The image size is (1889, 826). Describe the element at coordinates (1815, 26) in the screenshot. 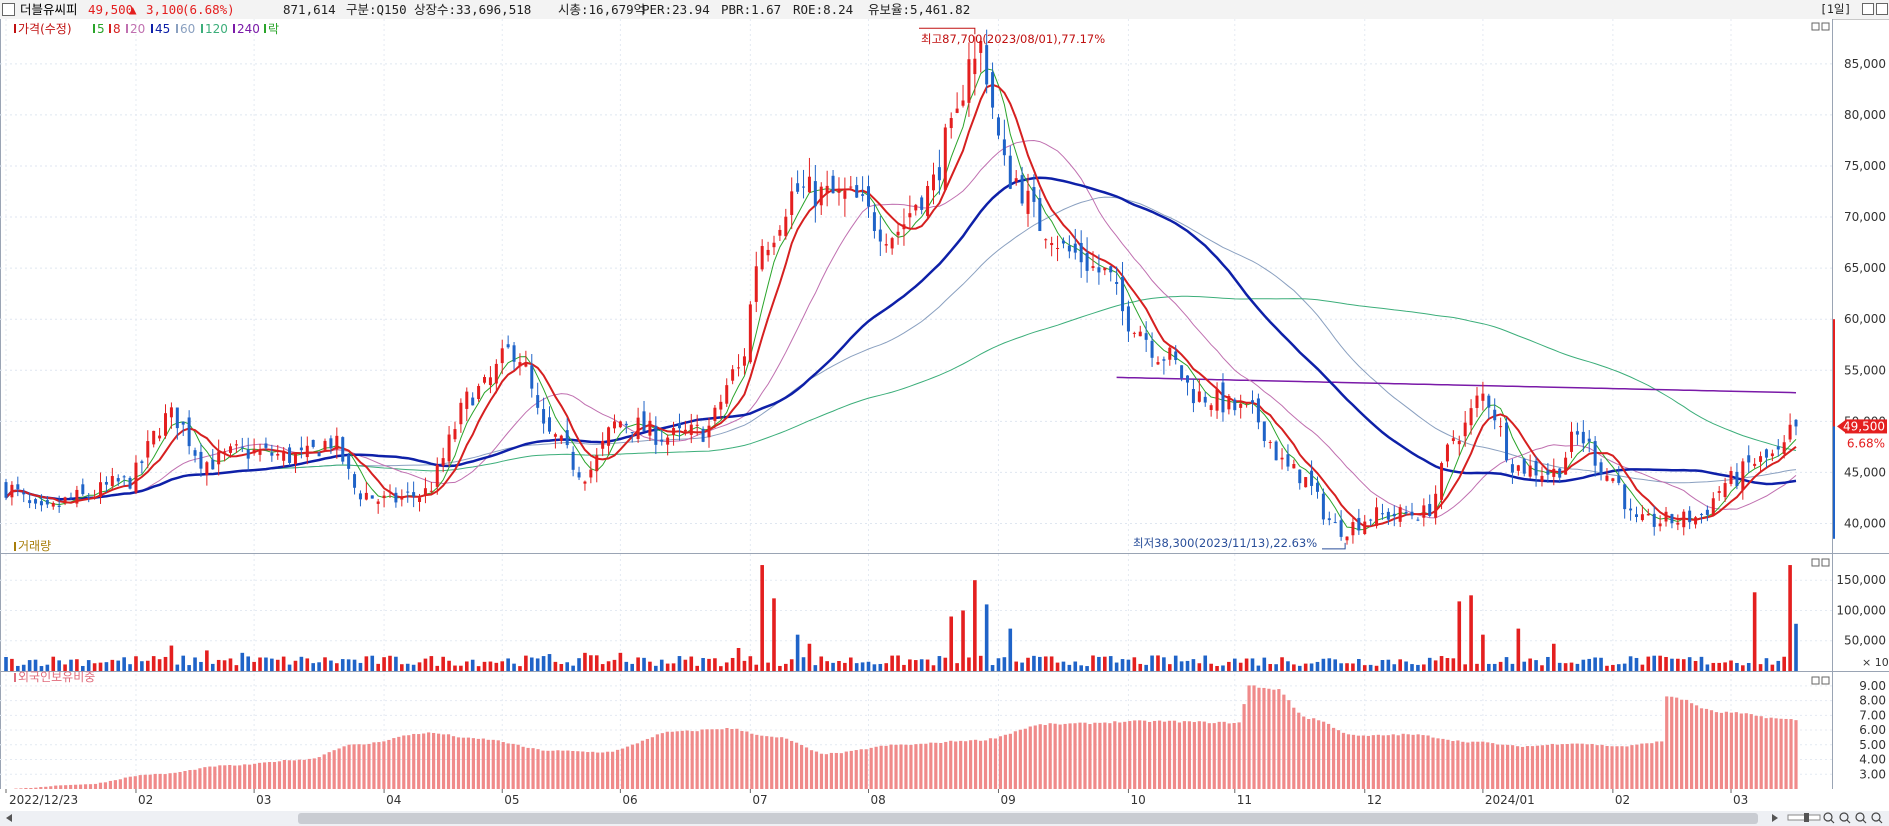

I see `price-minimize-icon` at that location.